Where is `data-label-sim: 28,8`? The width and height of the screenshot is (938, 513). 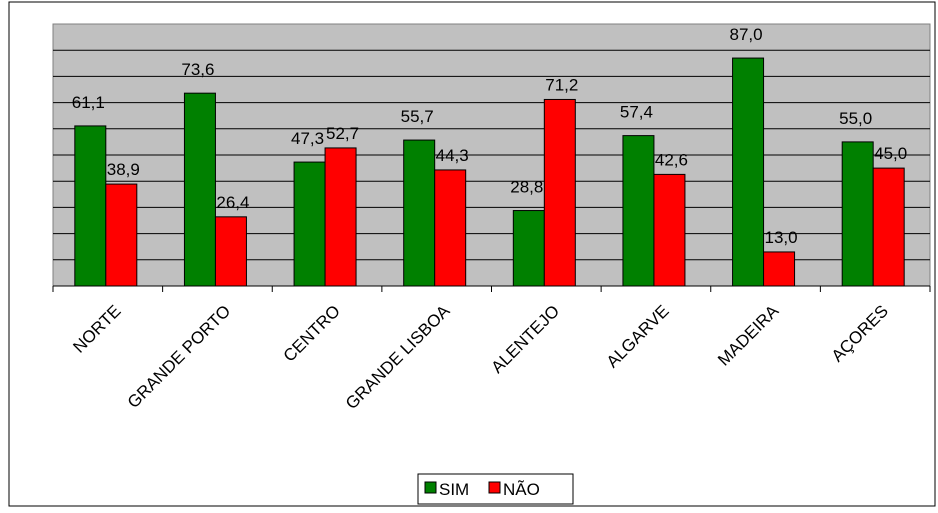
data-label-sim: 28,8 is located at coordinates (526, 187).